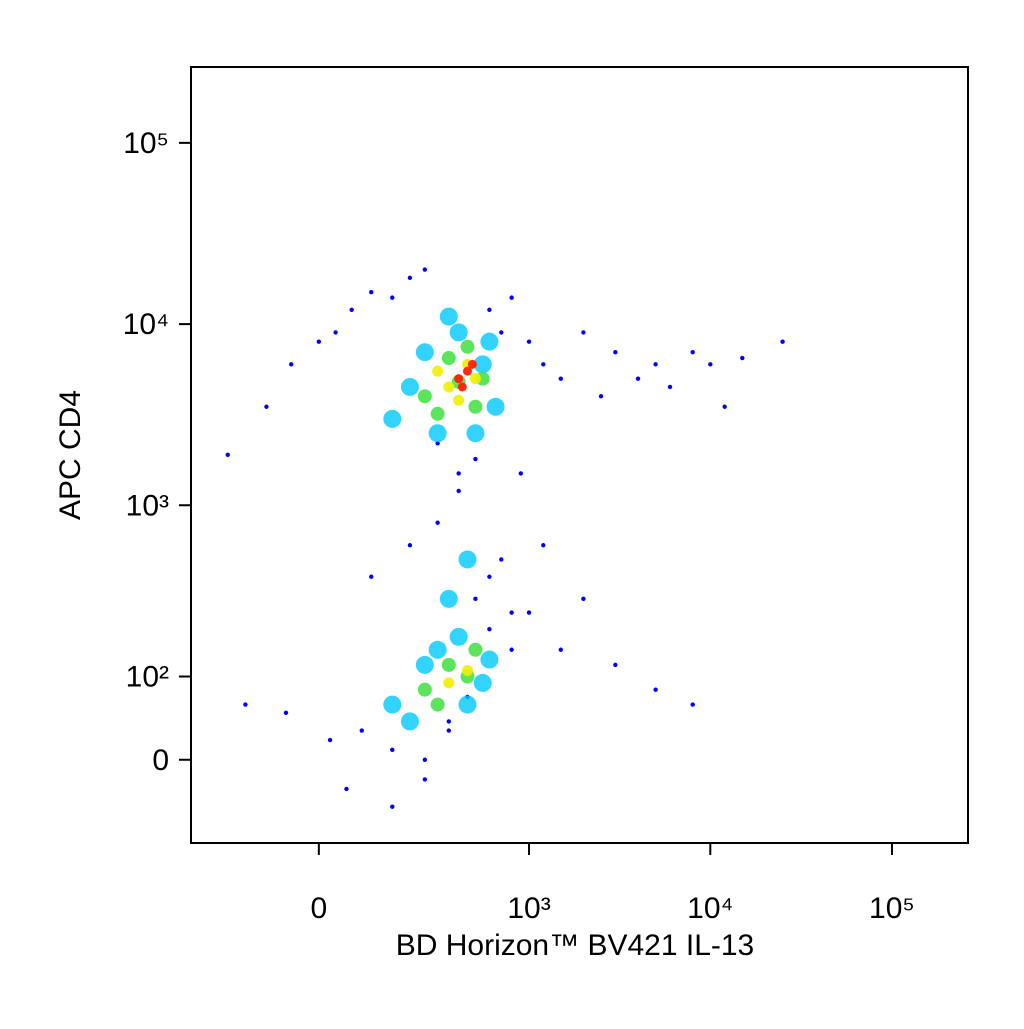  What do you see at coordinates (528, 908) in the screenshot?
I see `x-tick-label: 10³` at bounding box center [528, 908].